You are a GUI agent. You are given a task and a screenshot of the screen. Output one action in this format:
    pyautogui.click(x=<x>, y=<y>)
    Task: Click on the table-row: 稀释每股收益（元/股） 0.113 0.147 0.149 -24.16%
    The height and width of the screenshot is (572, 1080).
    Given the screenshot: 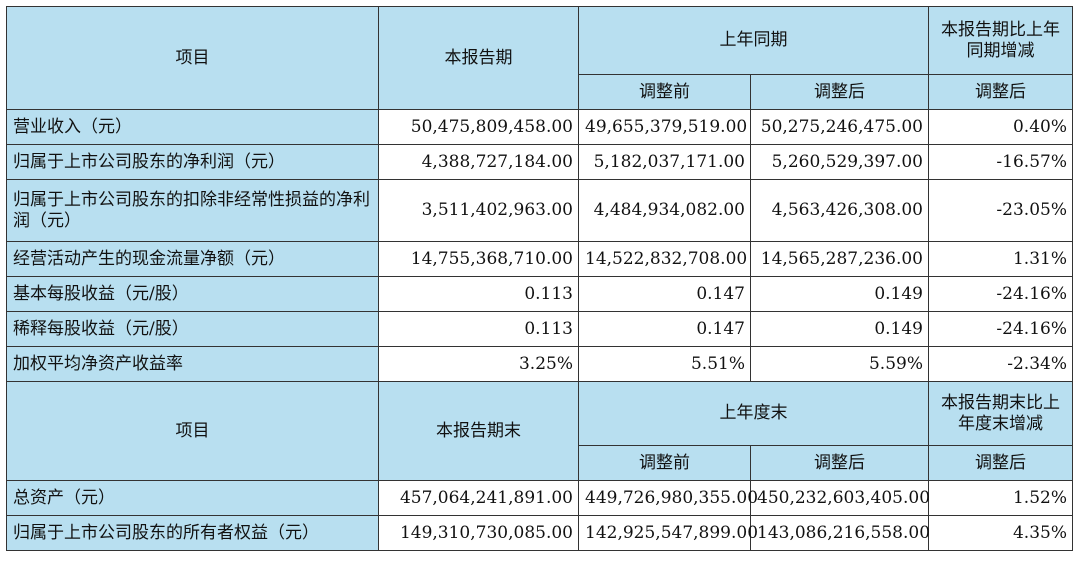 What is the action you would take?
    pyautogui.click(x=539, y=329)
    